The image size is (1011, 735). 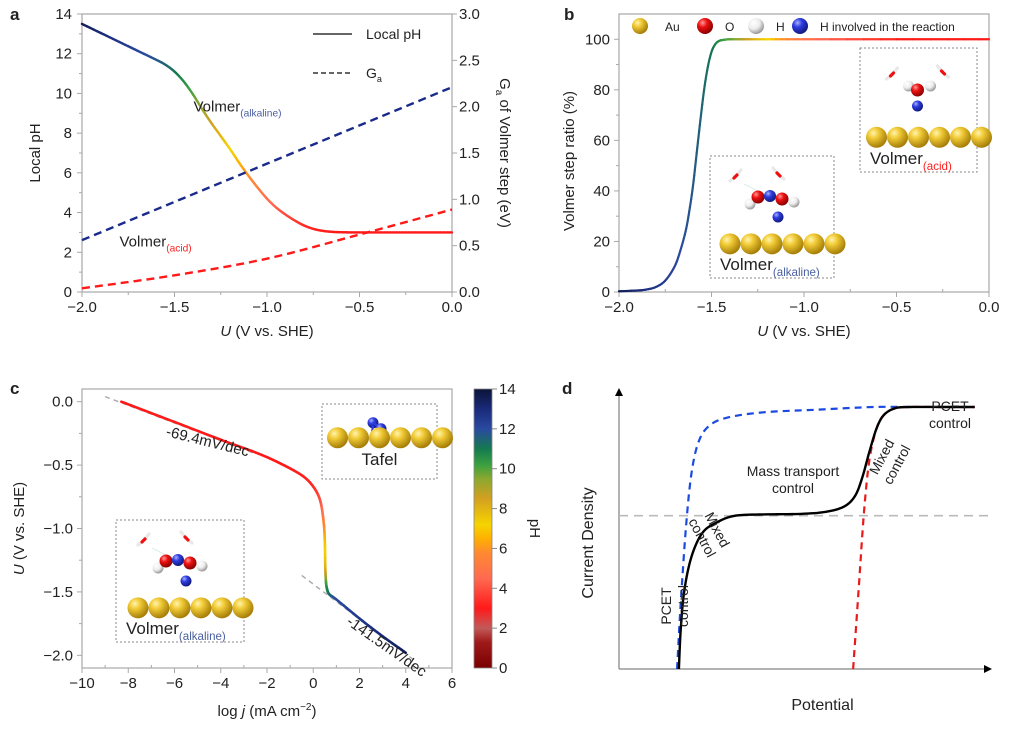 What do you see at coordinates (503, 588) in the screenshot?
I see `colorbar-tick-label: 4` at bounding box center [503, 588].